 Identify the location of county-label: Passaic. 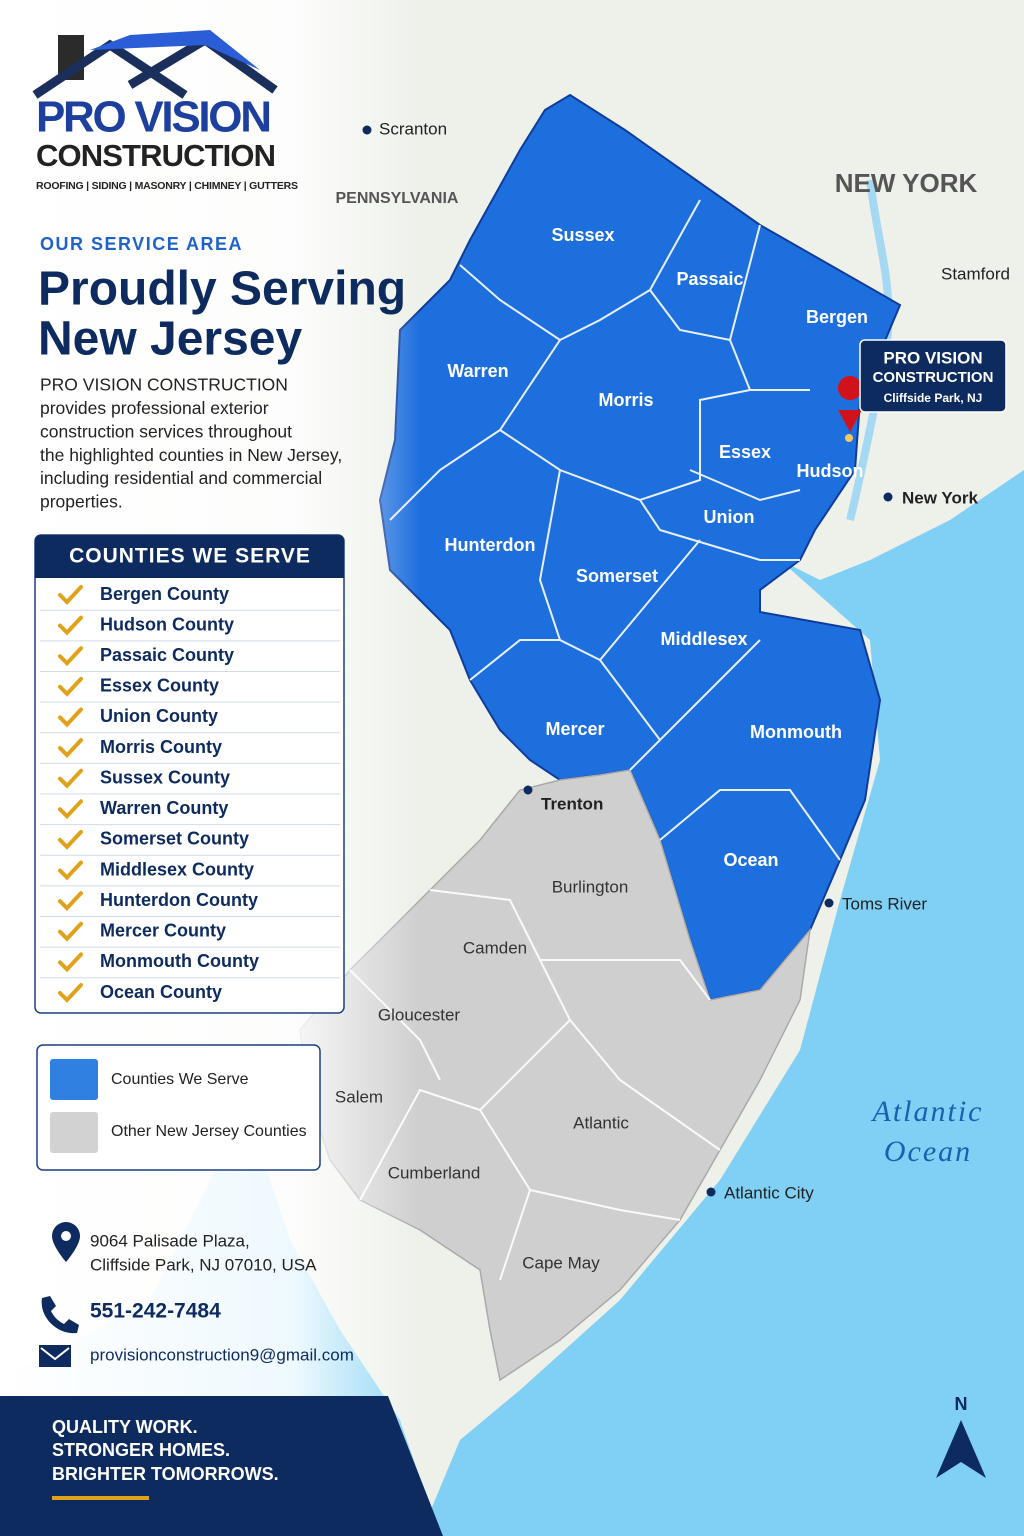
(709, 279).